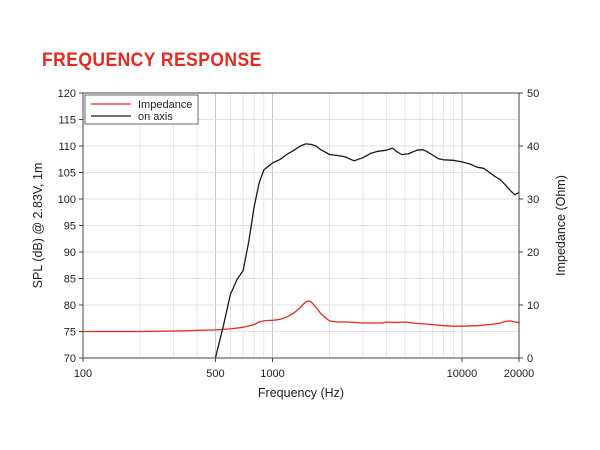 This screenshot has width=600, height=450. Describe the element at coordinates (533, 253) in the screenshot. I see `y2-tick-label: 20` at that location.